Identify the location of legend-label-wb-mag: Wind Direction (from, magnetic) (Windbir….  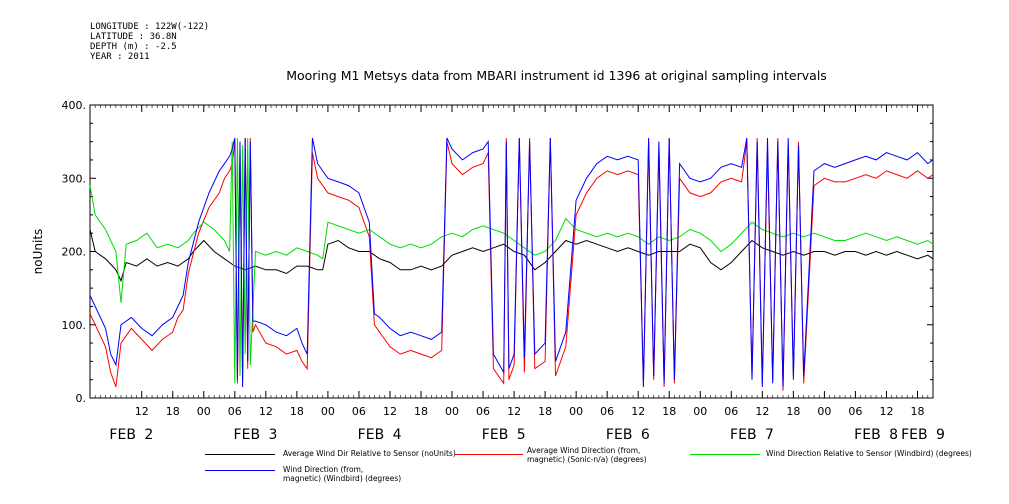
(342, 474).